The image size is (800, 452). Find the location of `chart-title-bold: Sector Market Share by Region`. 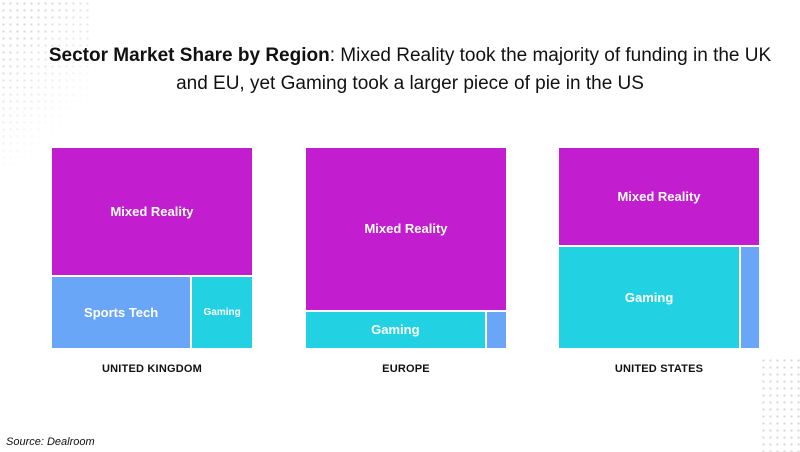

chart-title-bold: Sector Market Share by Region is located at coordinates (189, 55).